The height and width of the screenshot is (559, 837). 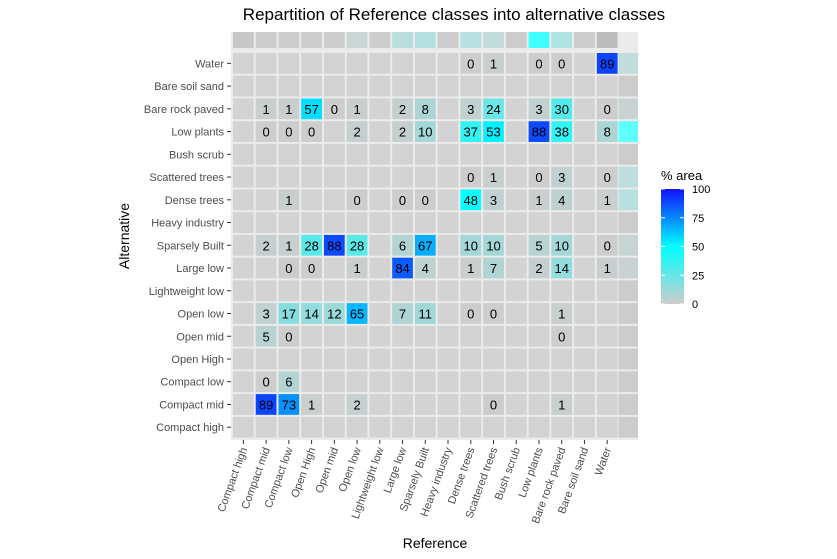 I want to click on cell-value-label: 17, so click(x=289, y=314).